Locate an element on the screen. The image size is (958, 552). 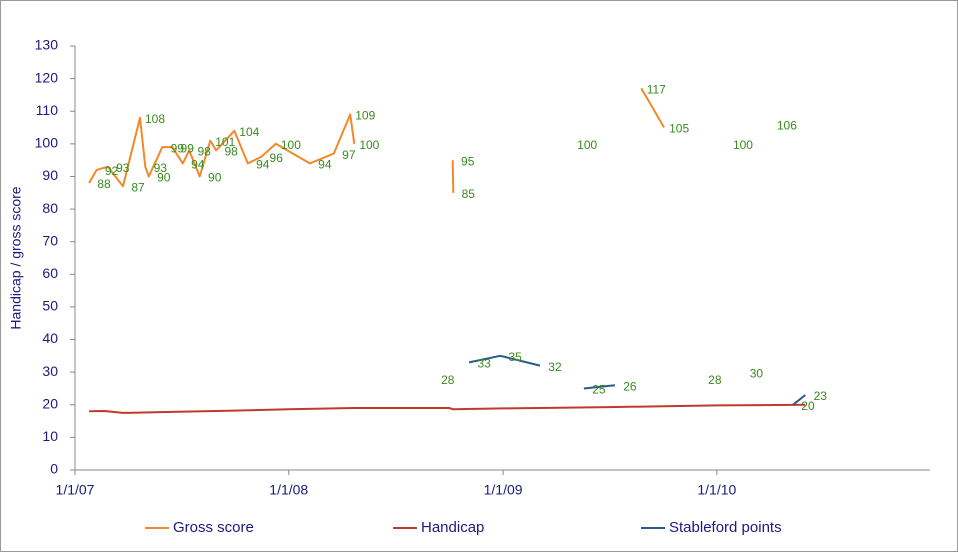
y-tick-label: 20 is located at coordinates (50, 403).